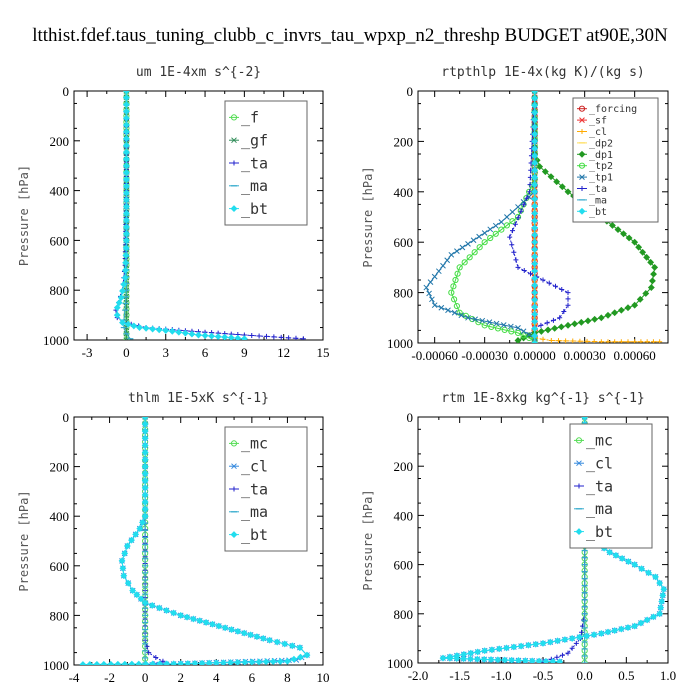 The image size is (700, 700). What do you see at coordinates (323, 352) in the screenshot?
I see `x-tick-label: 15` at bounding box center [323, 352].